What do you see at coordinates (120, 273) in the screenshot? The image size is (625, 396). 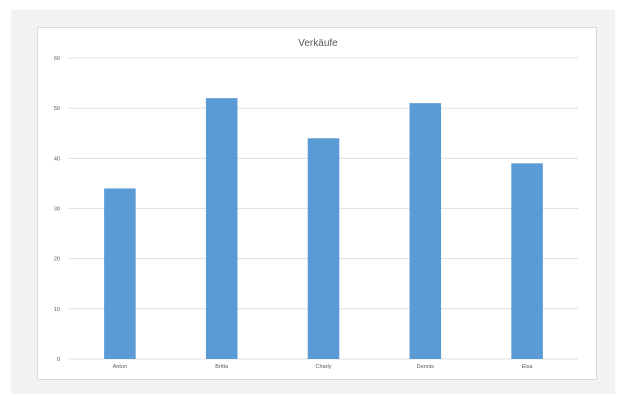 I see `bar-anton` at bounding box center [120, 273].